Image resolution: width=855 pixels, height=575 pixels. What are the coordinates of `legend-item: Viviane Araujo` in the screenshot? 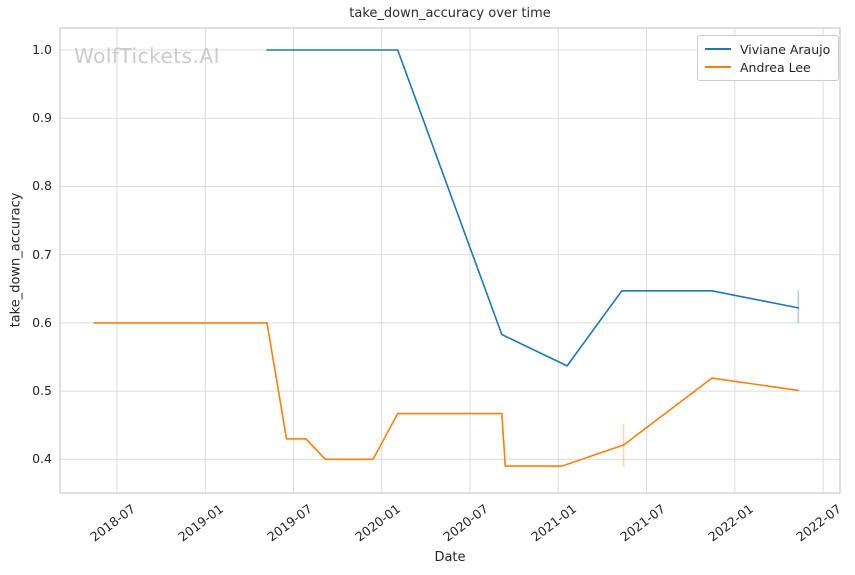 It's located at (767, 49).